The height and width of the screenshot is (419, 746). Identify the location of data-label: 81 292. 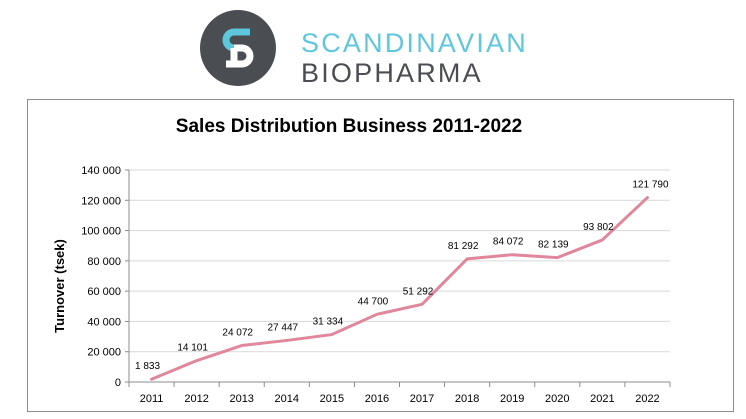
(463, 246).